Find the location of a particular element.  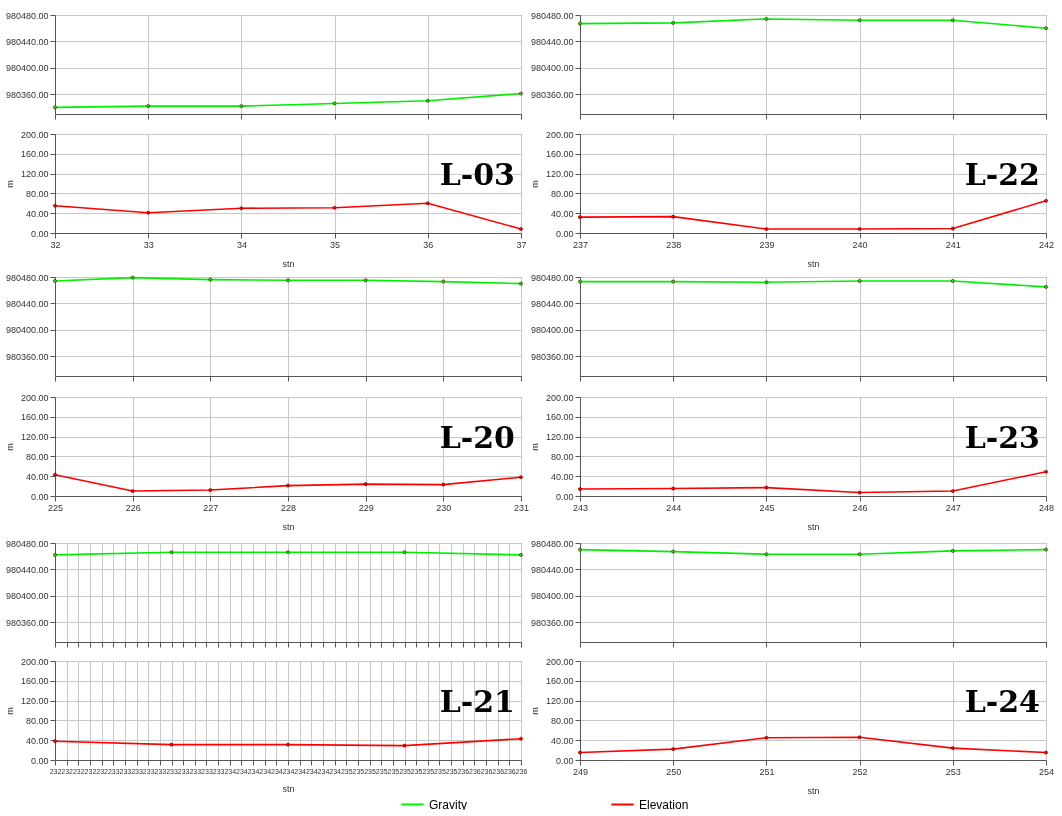

x-tick-label: 254 is located at coordinates (1046, 771).